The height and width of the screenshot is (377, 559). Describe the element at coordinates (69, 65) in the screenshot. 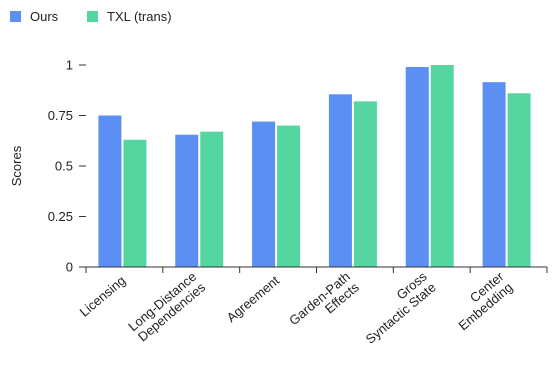

I see `y-tick-label: 1` at that location.